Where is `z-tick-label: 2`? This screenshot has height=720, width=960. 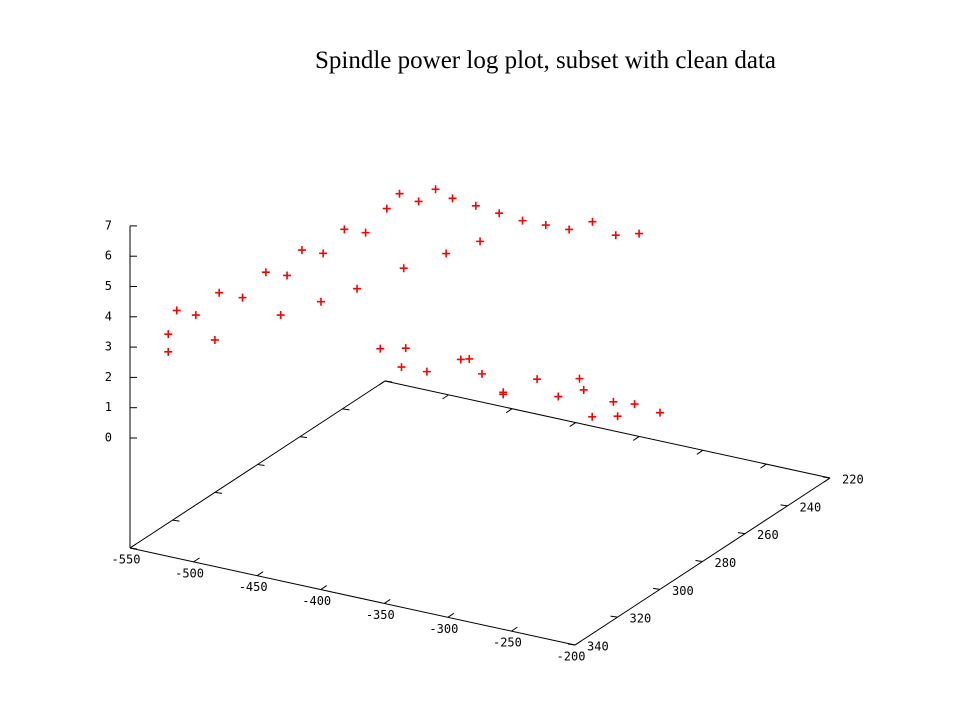 z-tick-label: 2 is located at coordinates (108, 377).